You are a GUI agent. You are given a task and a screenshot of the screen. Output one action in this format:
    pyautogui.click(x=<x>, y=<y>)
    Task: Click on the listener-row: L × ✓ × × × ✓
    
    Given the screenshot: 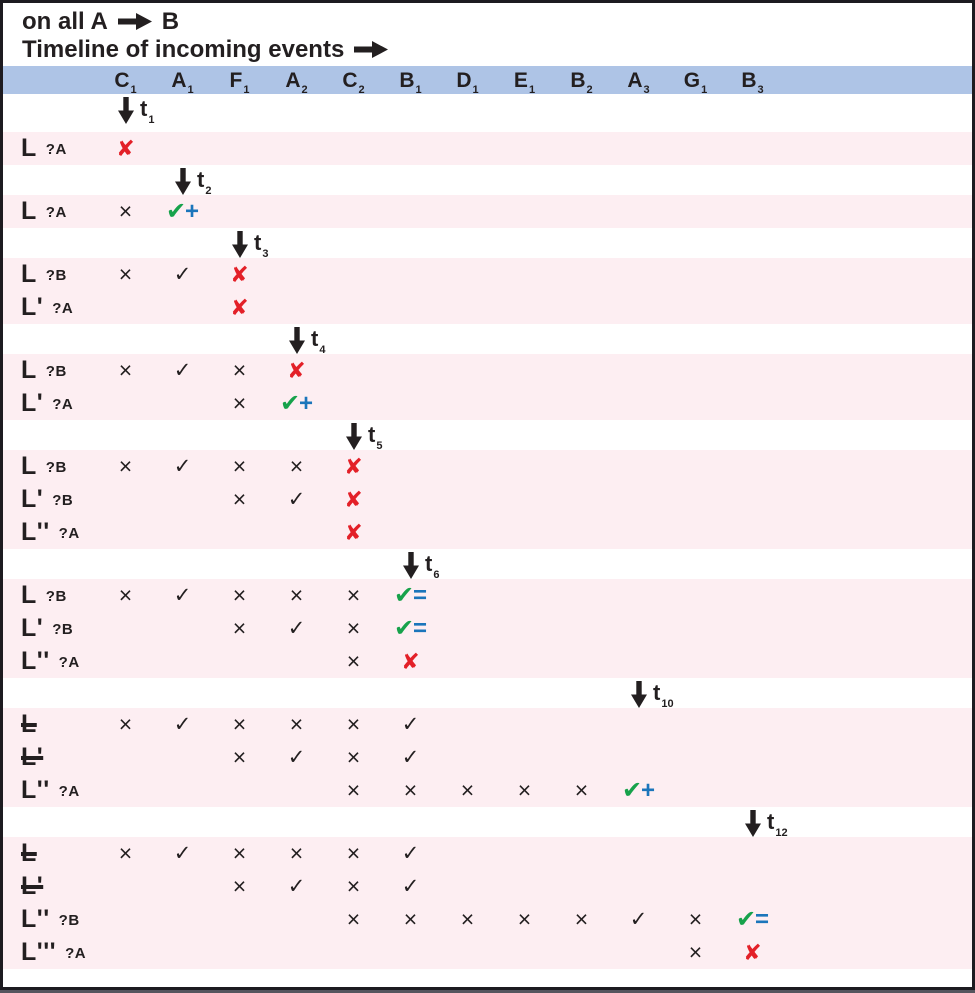 What is the action you would take?
    pyautogui.click(x=487, y=853)
    